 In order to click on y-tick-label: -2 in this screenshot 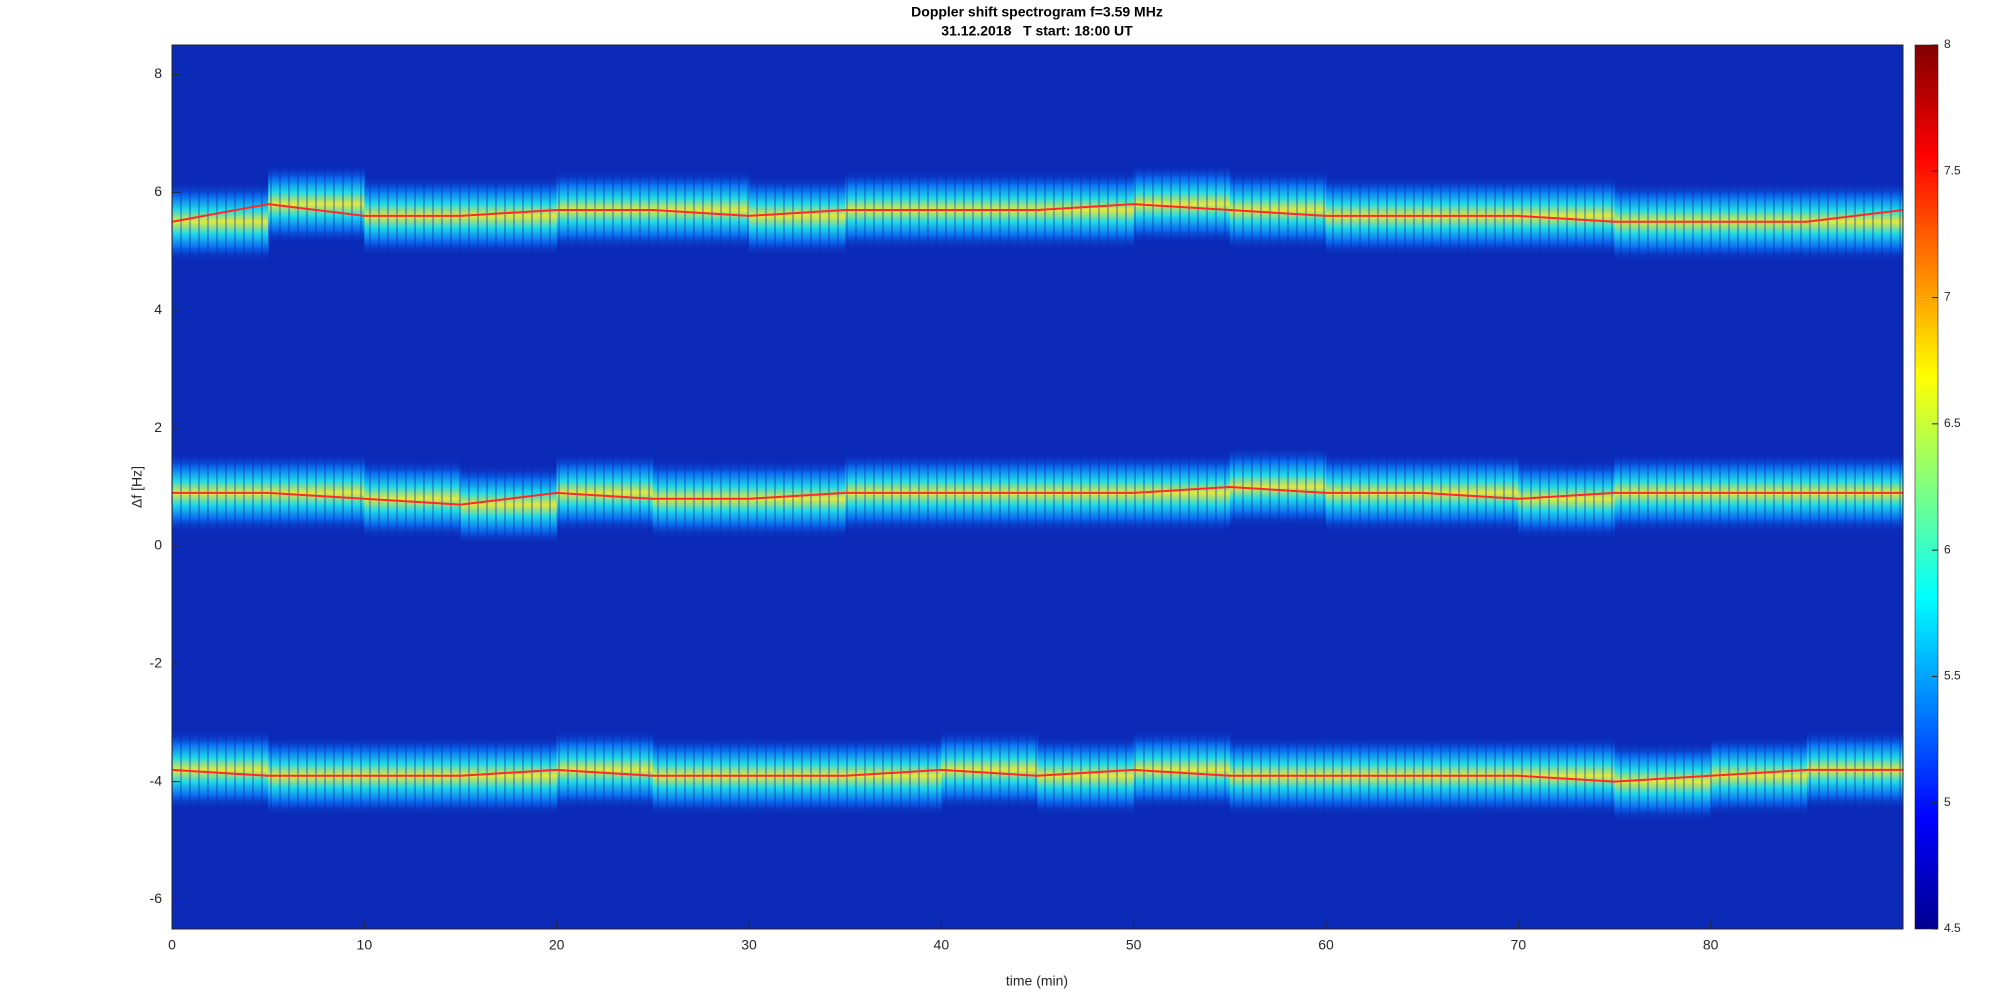, I will do `click(156, 663)`.